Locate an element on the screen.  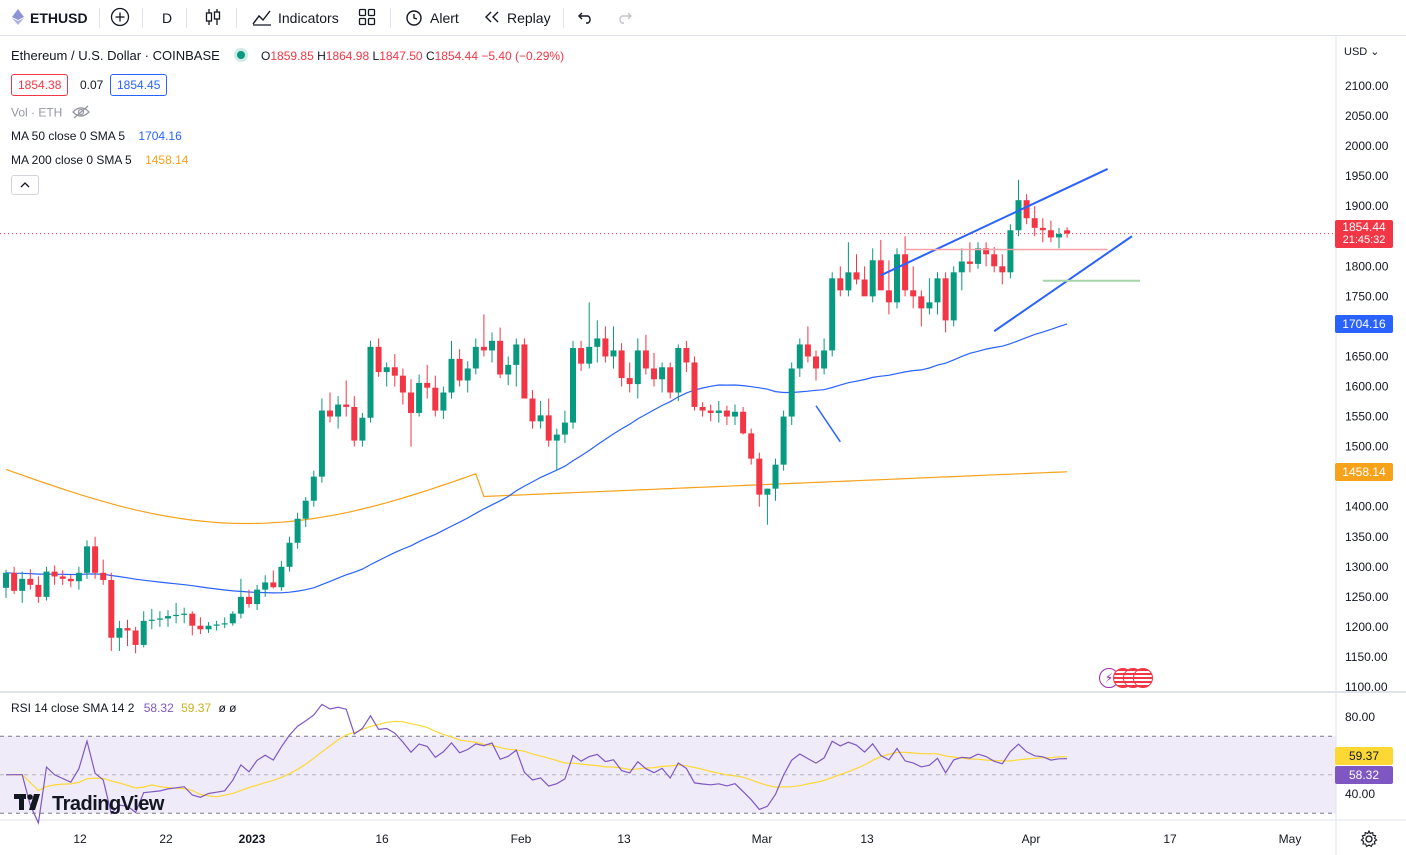
rsi-value: 58.32 is located at coordinates (158, 708).